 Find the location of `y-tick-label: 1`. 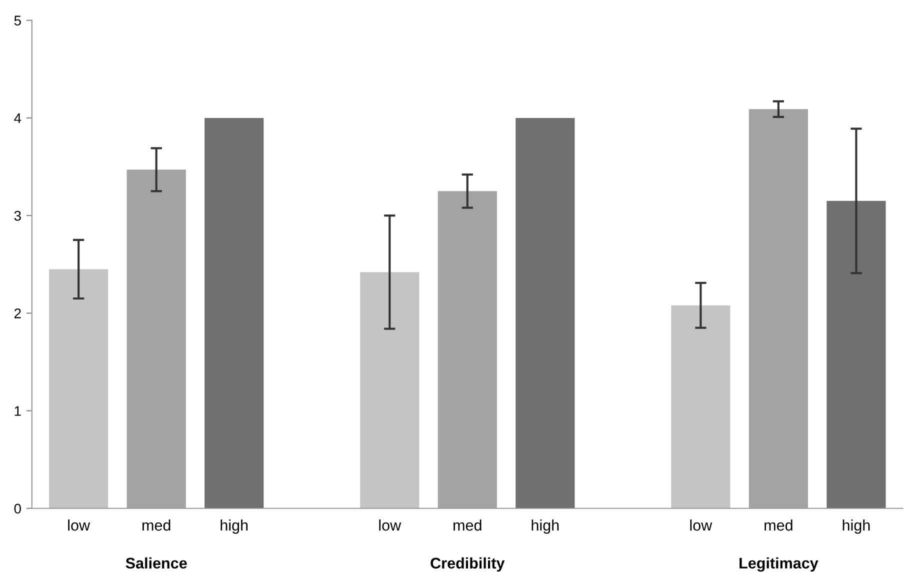

y-tick-label: 1 is located at coordinates (17, 411).